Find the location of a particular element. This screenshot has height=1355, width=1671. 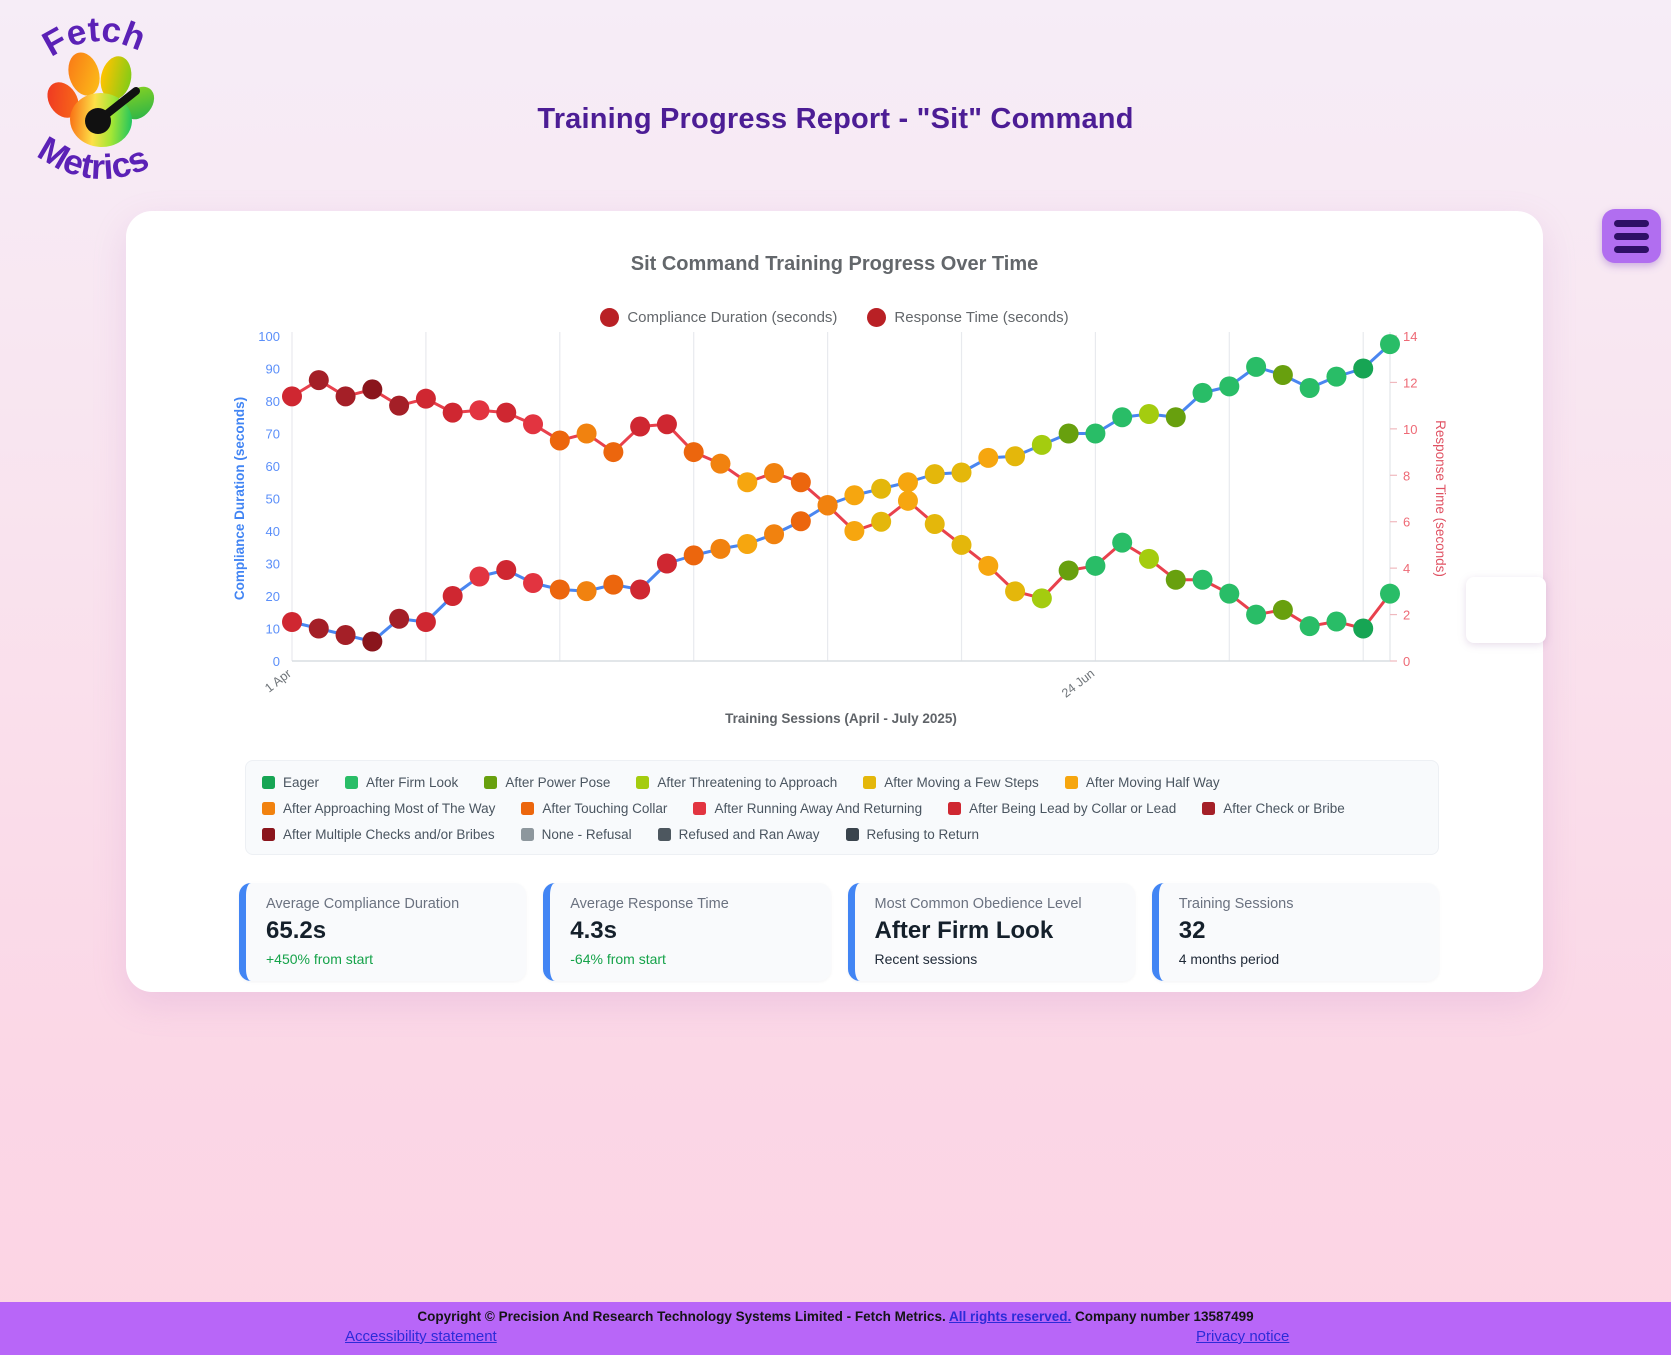

stat-label: Average Compliance Duration is located at coordinates (363, 904).